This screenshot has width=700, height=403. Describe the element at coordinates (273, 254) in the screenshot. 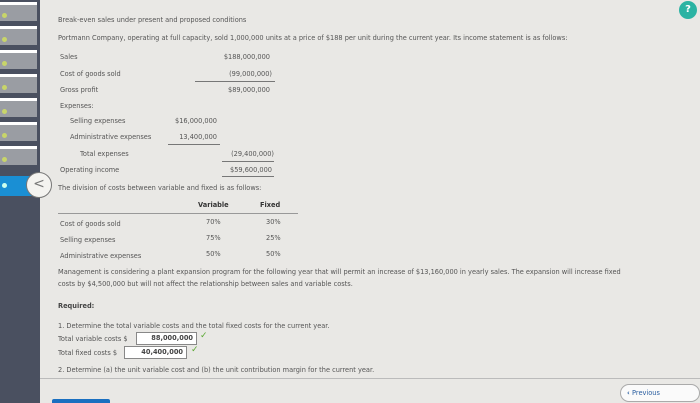

I see `table-cell-fixed: 50%` at that location.